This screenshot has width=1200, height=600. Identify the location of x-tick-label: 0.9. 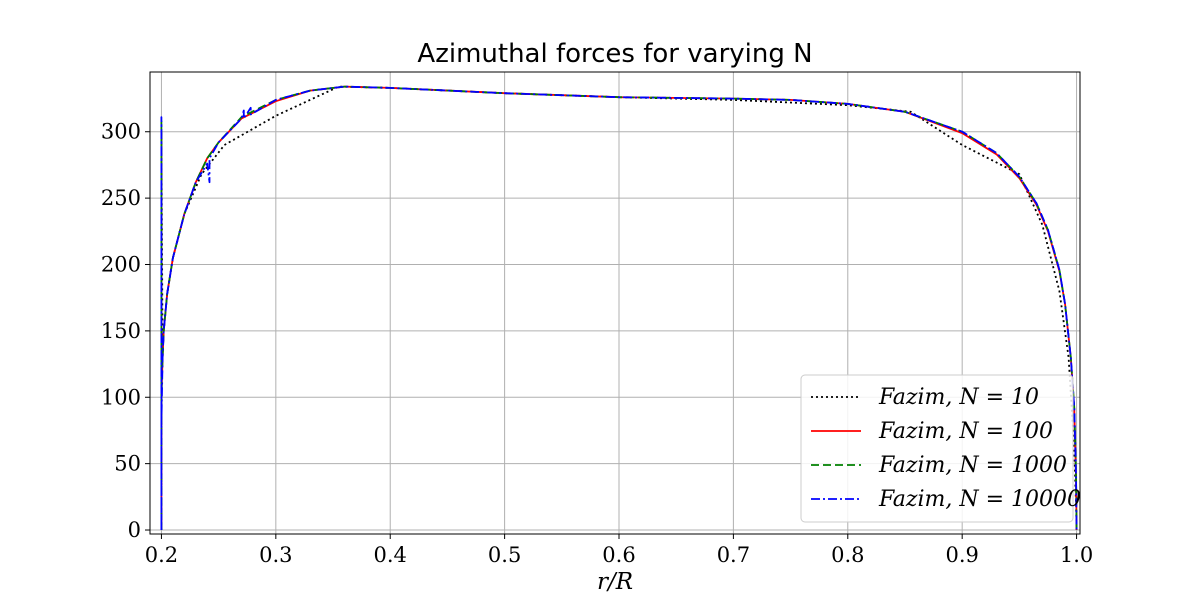
(961, 555).